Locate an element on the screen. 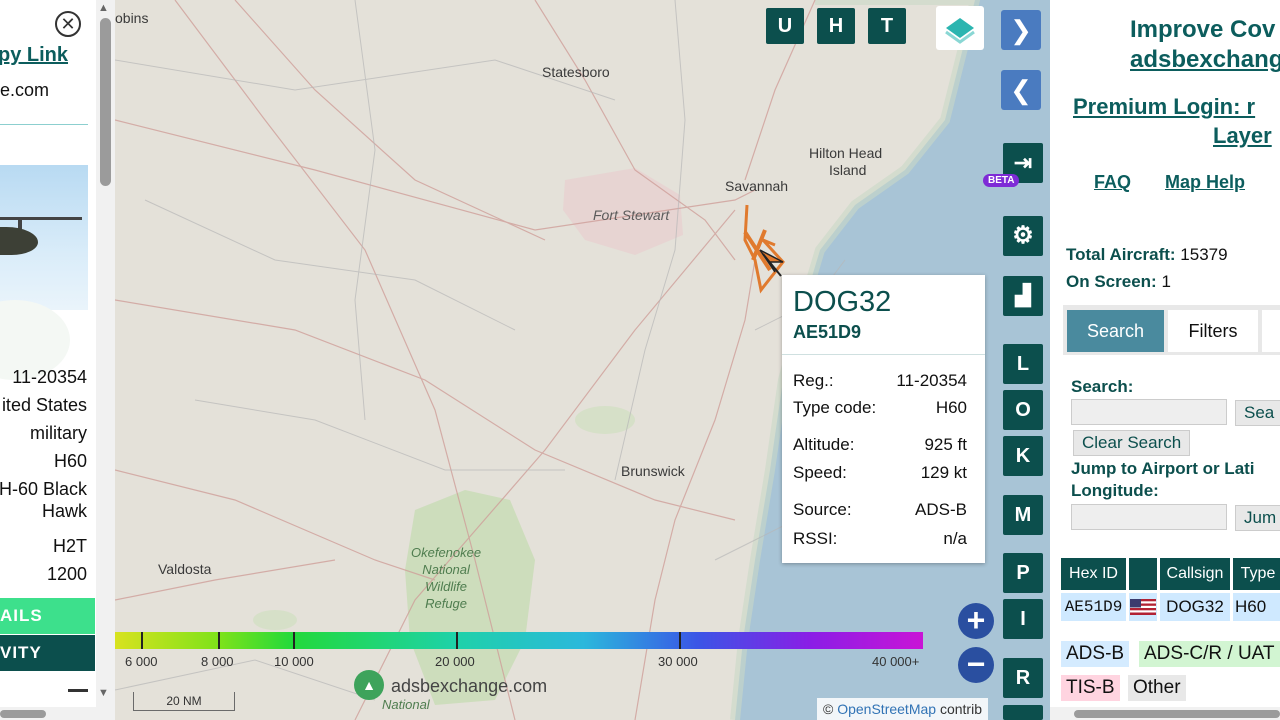  premium-layer-link: Layer is located at coordinates (1242, 135).